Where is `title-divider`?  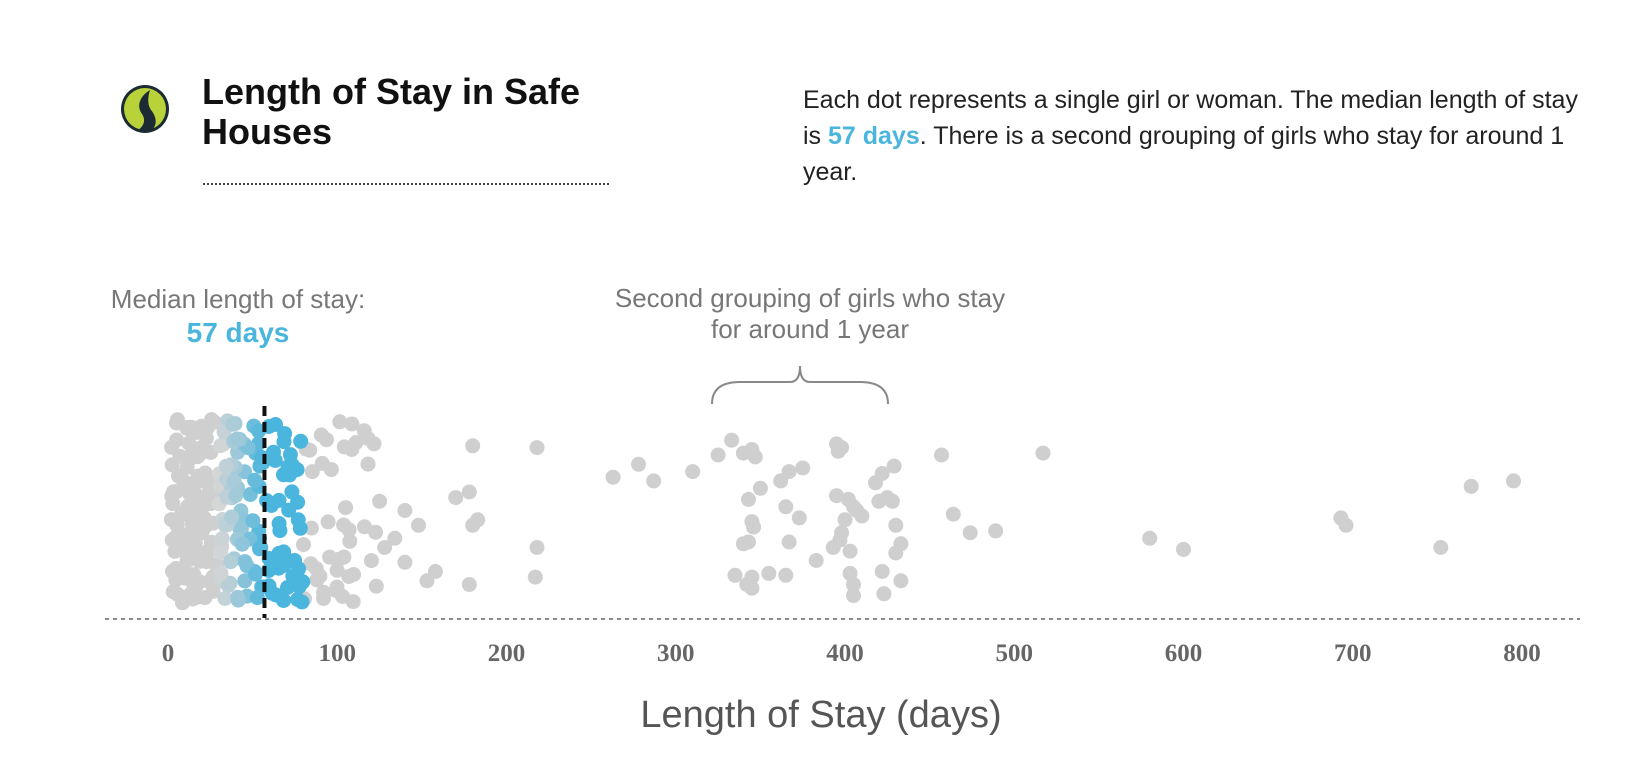 title-divider is located at coordinates (406, 184).